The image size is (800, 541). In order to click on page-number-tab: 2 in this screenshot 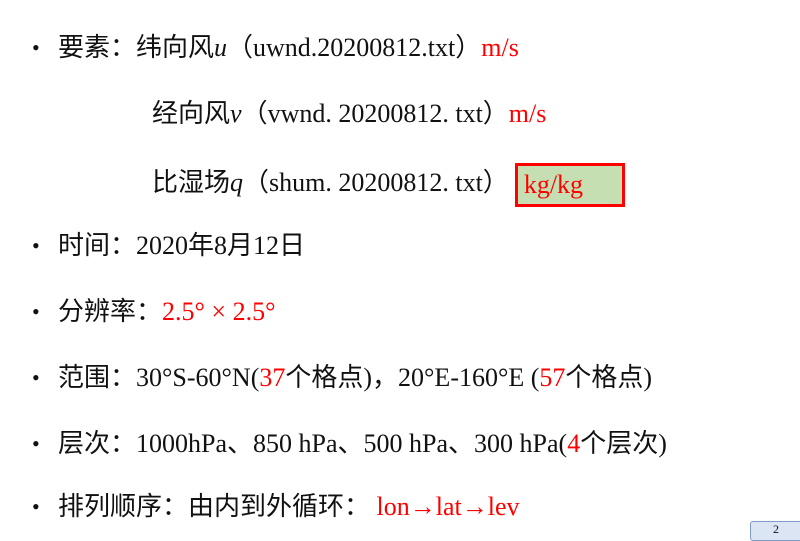, I will do `click(775, 531)`.